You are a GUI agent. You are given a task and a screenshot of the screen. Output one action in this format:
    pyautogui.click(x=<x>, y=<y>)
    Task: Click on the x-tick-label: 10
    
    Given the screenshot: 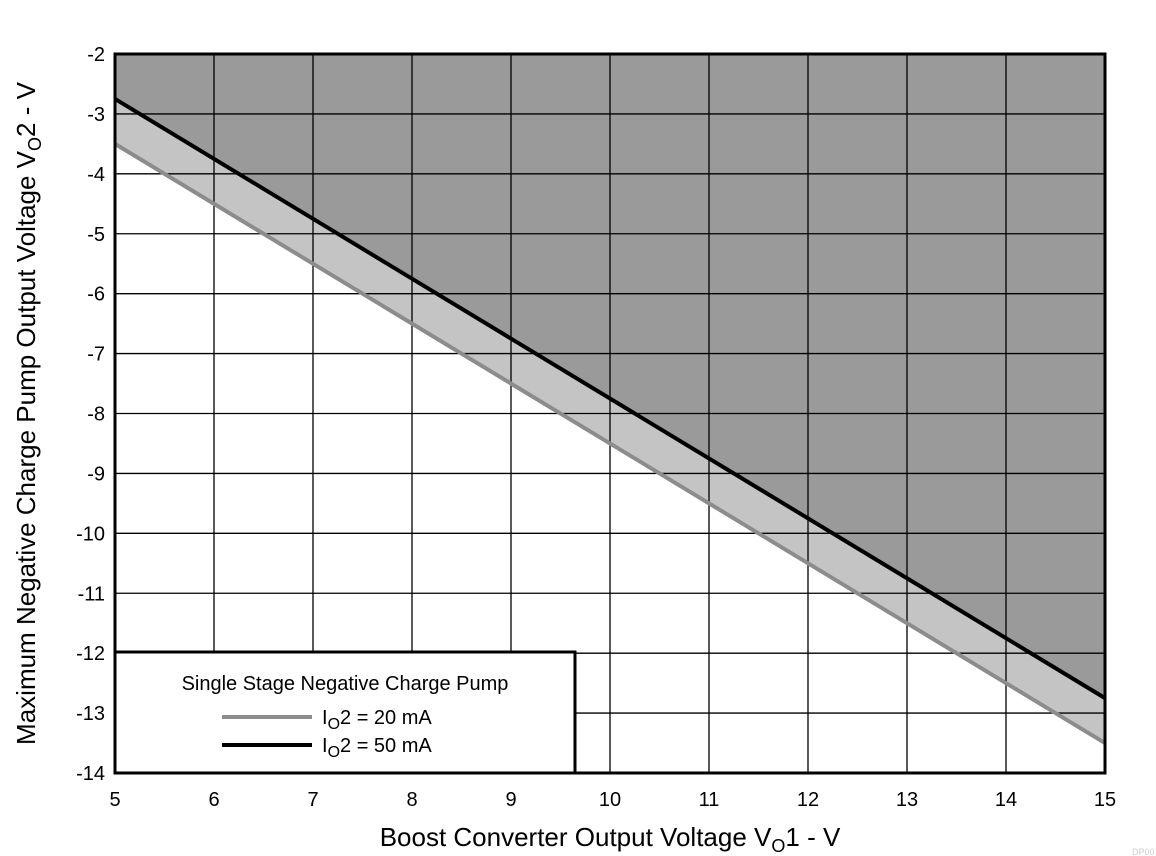 What is the action you would take?
    pyautogui.click(x=610, y=800)
    